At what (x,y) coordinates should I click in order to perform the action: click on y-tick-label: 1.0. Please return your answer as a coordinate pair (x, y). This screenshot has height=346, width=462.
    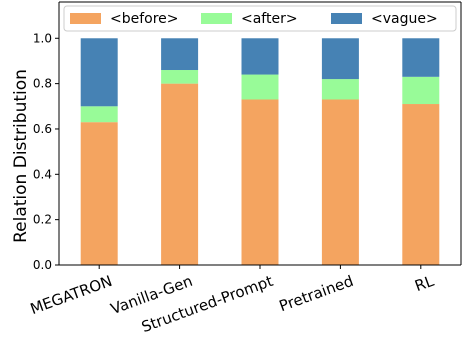
    Looking at the image, I should click on (42, 38).